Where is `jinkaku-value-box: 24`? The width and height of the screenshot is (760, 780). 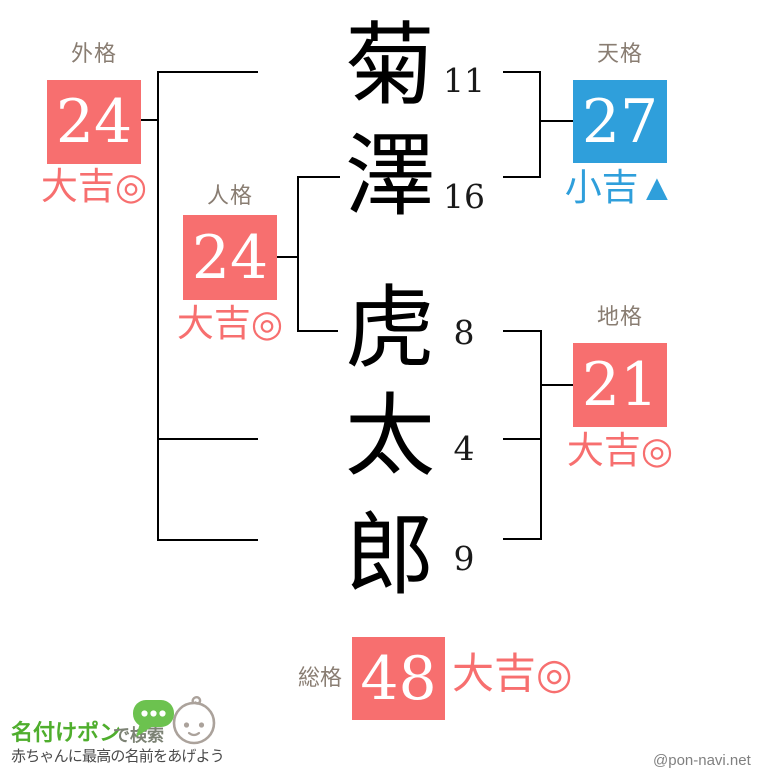 jinkaku-value-box: 24 is located at coordinates (230, 257).